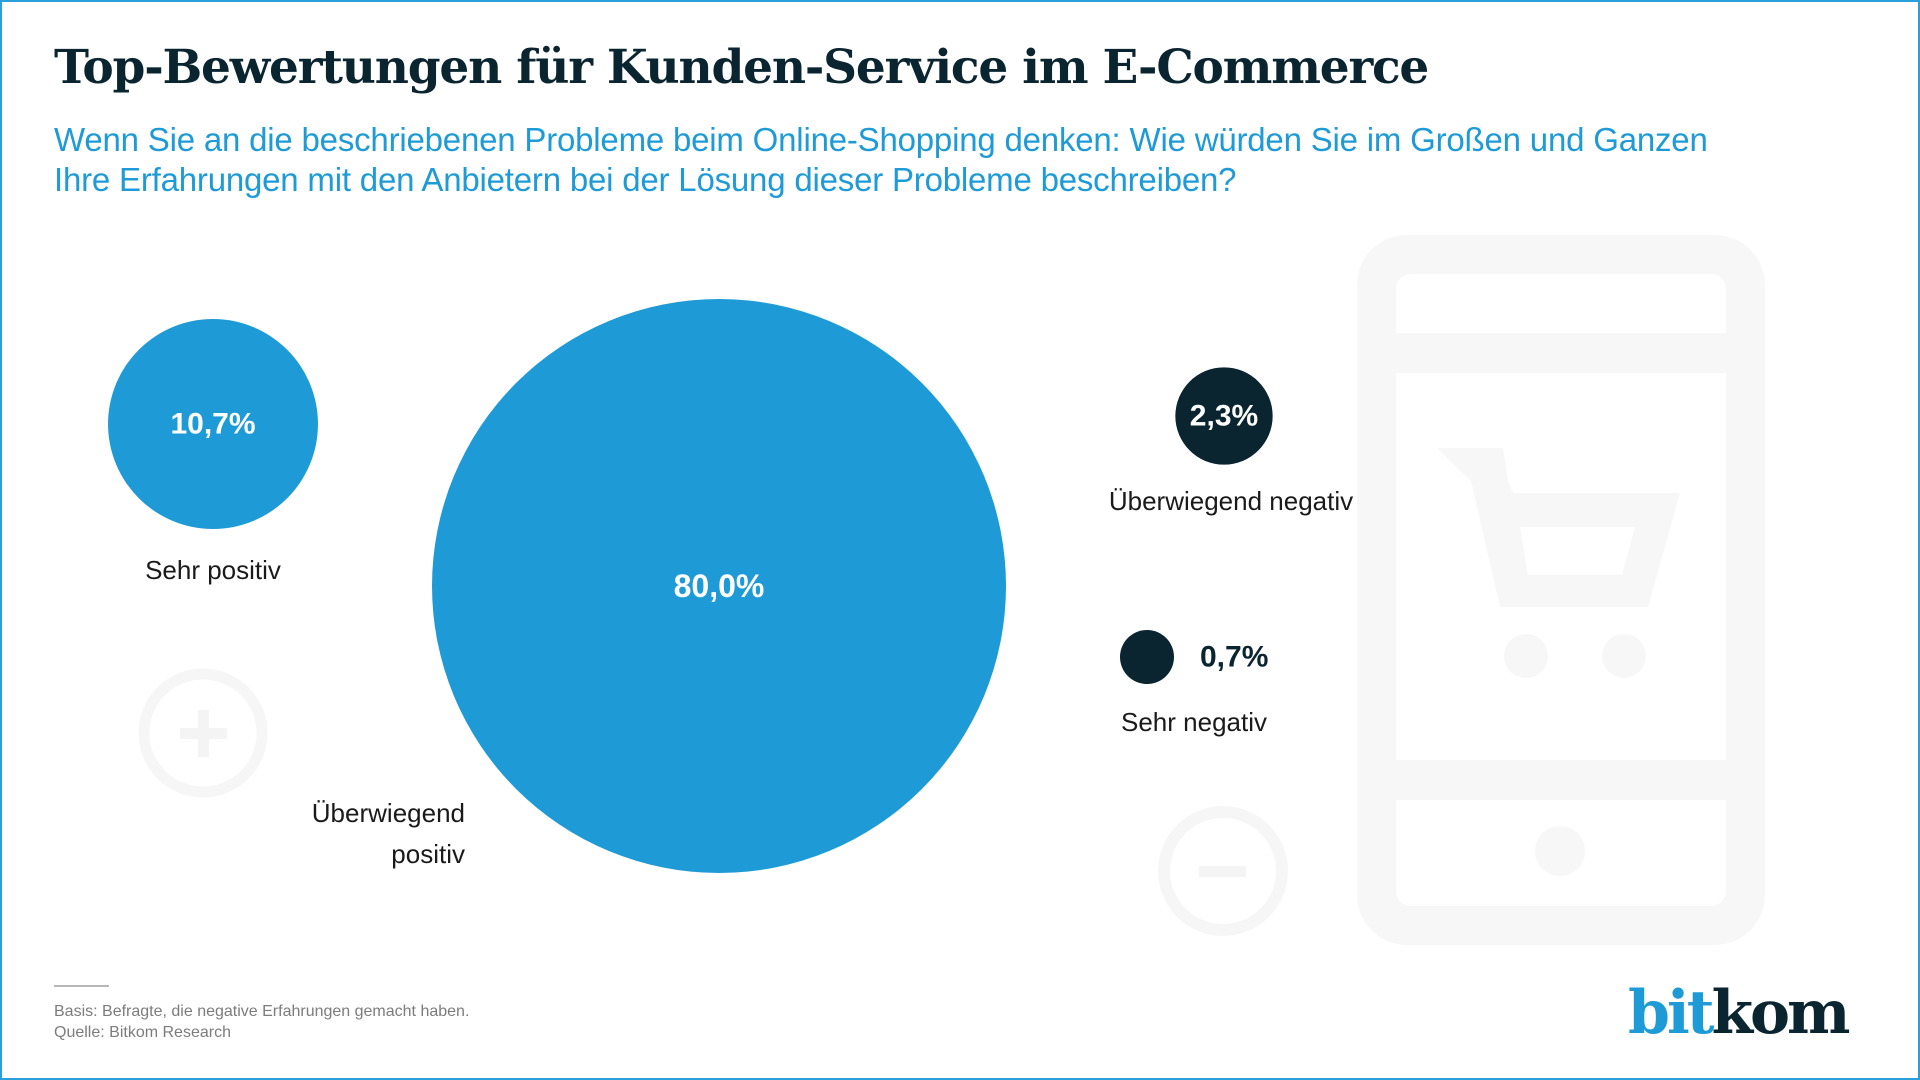  Describe the element at coordinates (1147, 657) in the screenshot. I see `bubble-sehr-negativ` at that location.